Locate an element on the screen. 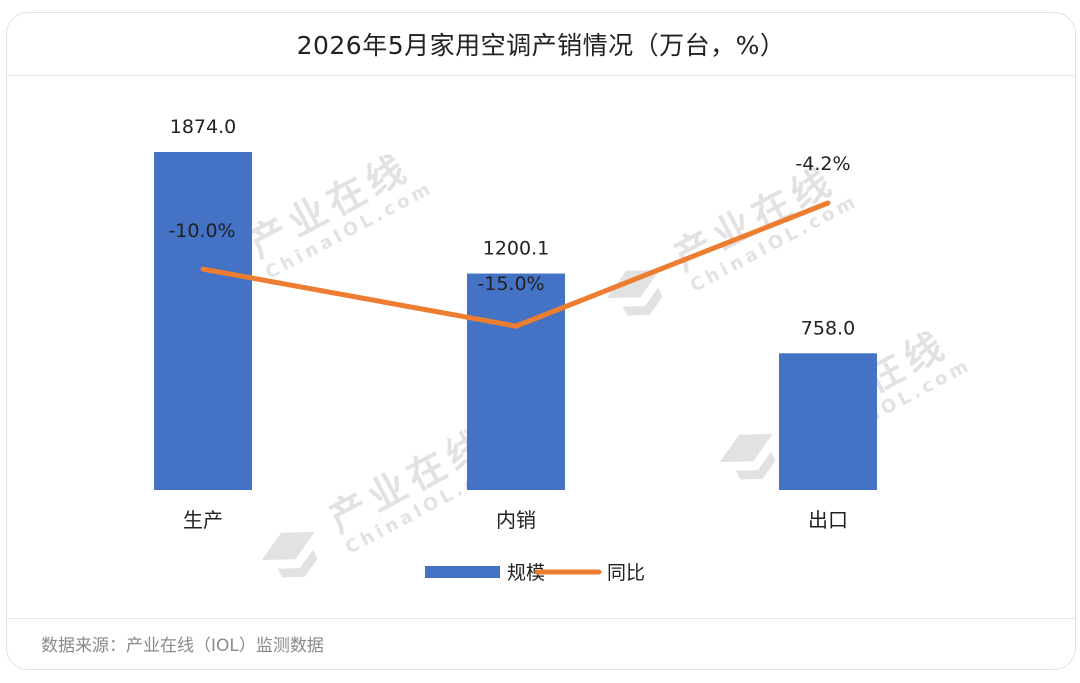 This screenshot has height=683, width=1080. legend-label-bar: 规模 is located at coordinates (526, 573).